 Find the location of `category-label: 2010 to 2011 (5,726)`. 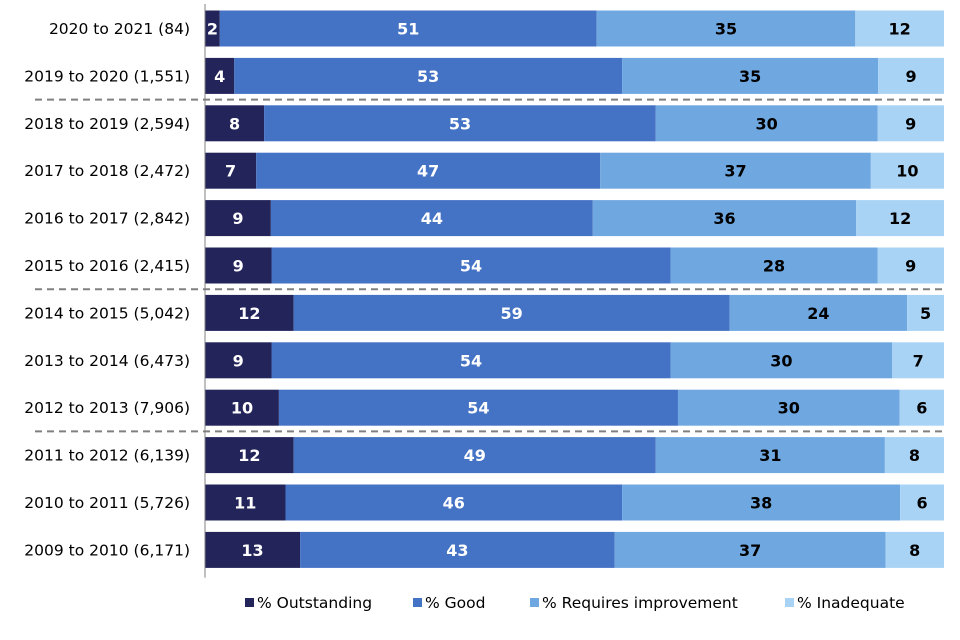

category-label: 2010 to 2011 (5,726) is located at coordinates (107, 503).